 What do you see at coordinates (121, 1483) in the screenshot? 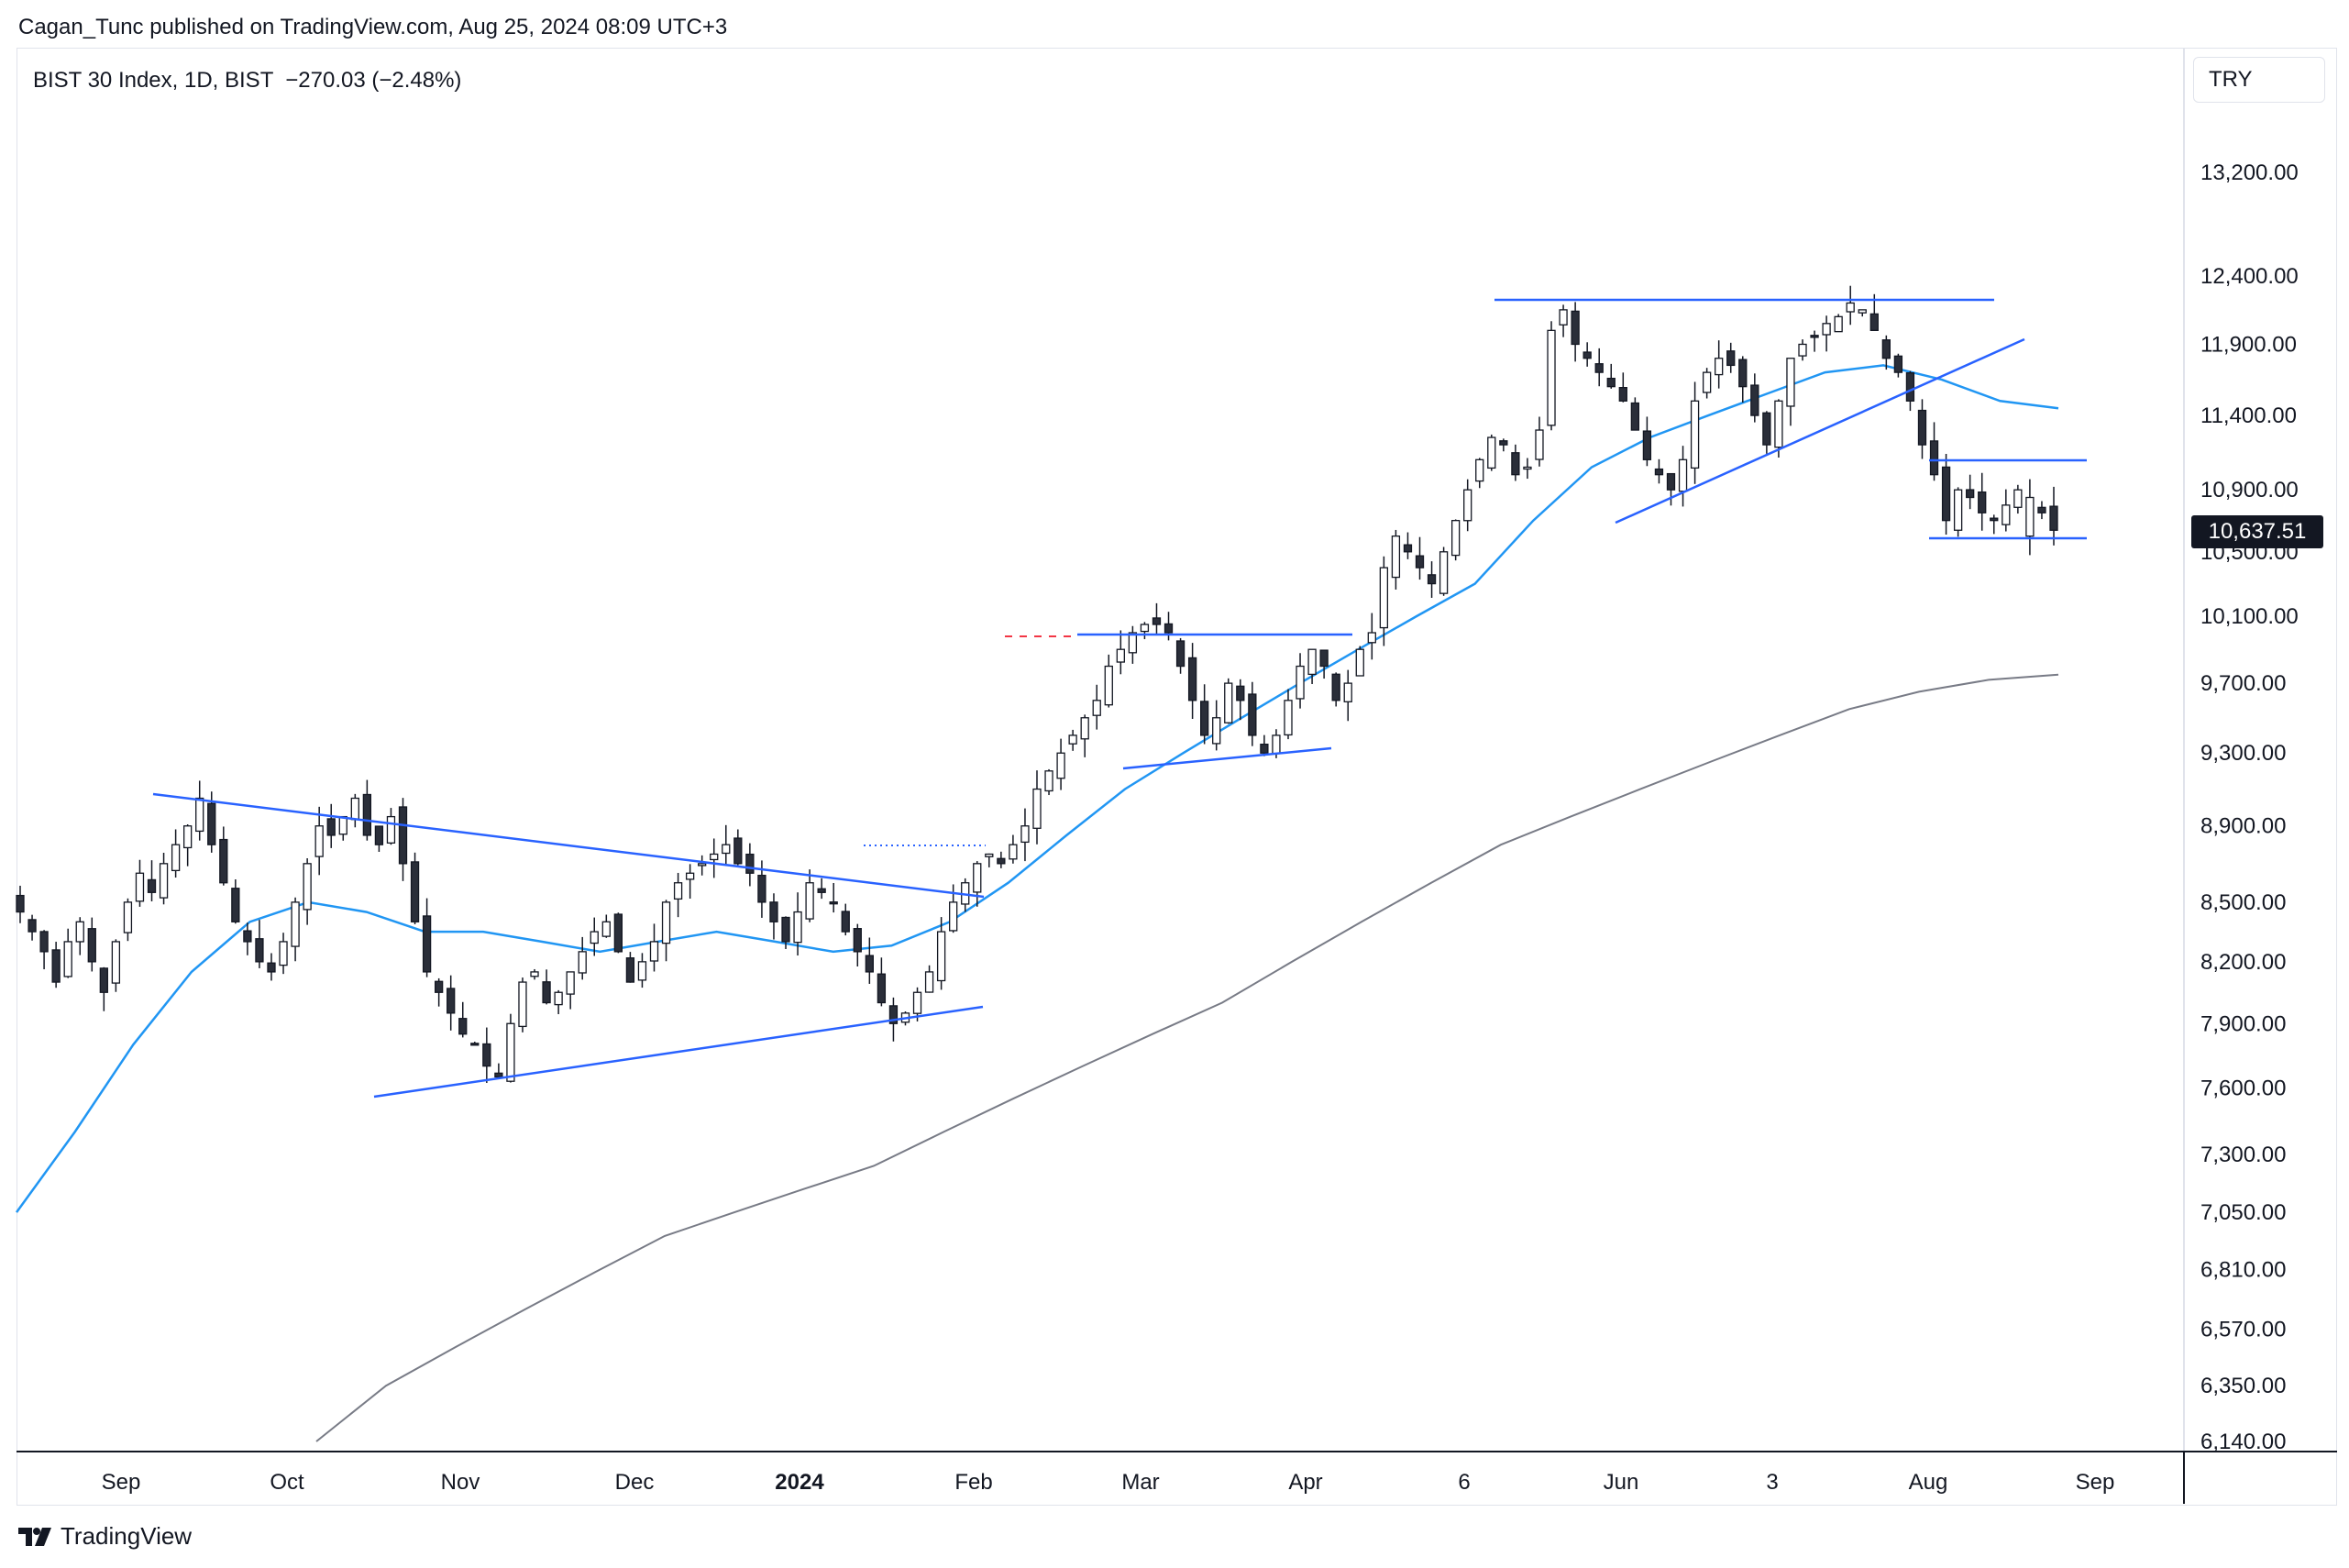
I see `x-tick-label: Sep` at bounding box center [121, 1483].